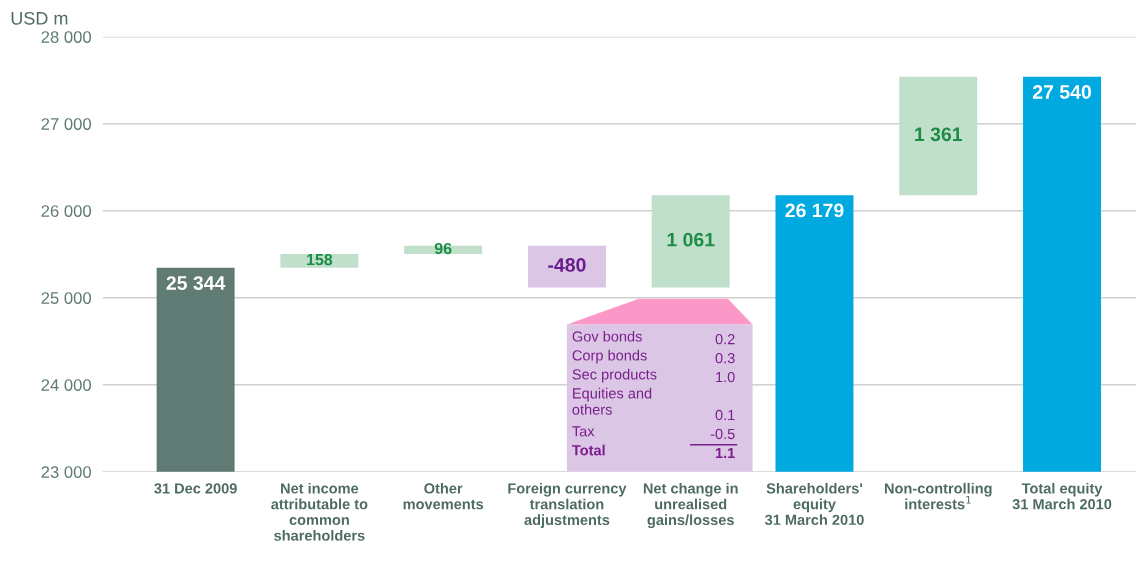  Describe the element at coordinates (66, 211) in the screenshot. I see `y-tick-label: 26 000` at that location.